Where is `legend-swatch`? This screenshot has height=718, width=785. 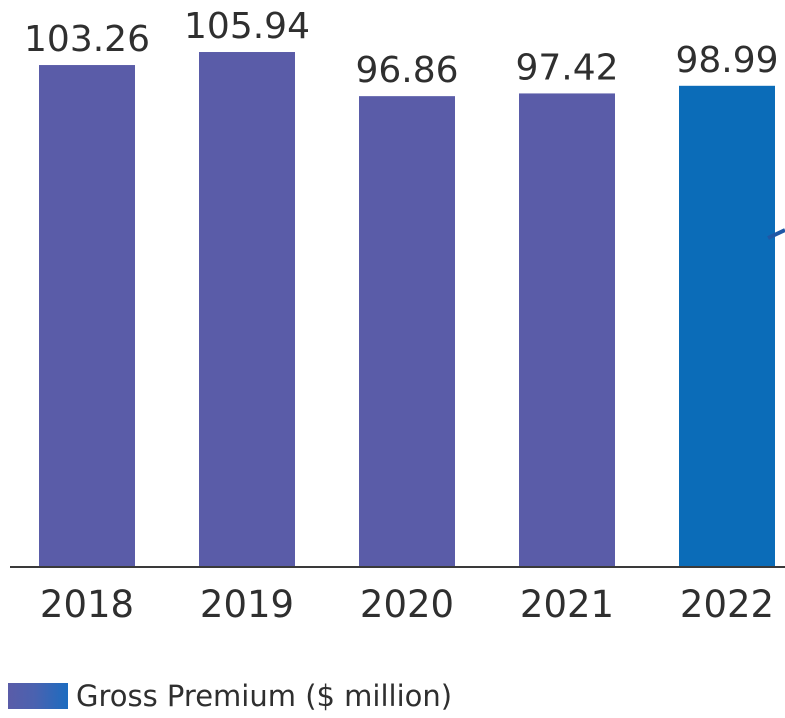
legend-swatch is located at coordinates (38, 696).